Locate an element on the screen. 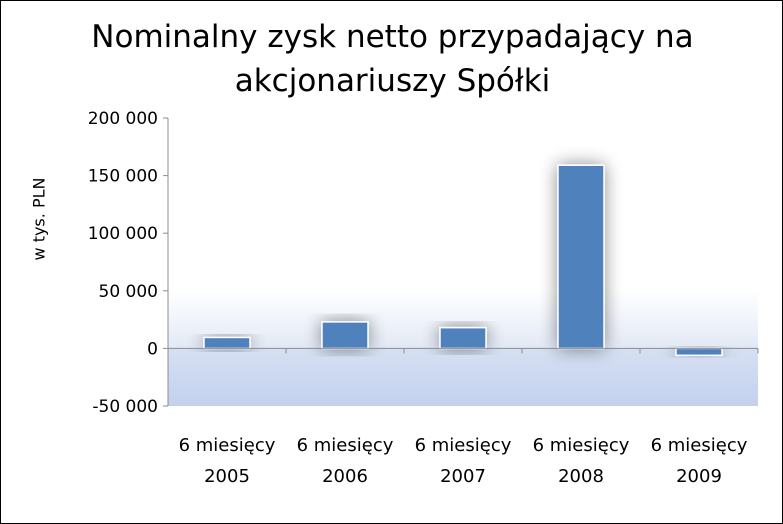 This screenshot has height=524, width=783. y-tick-label: 50 000 is located at coordinates (128, 292).